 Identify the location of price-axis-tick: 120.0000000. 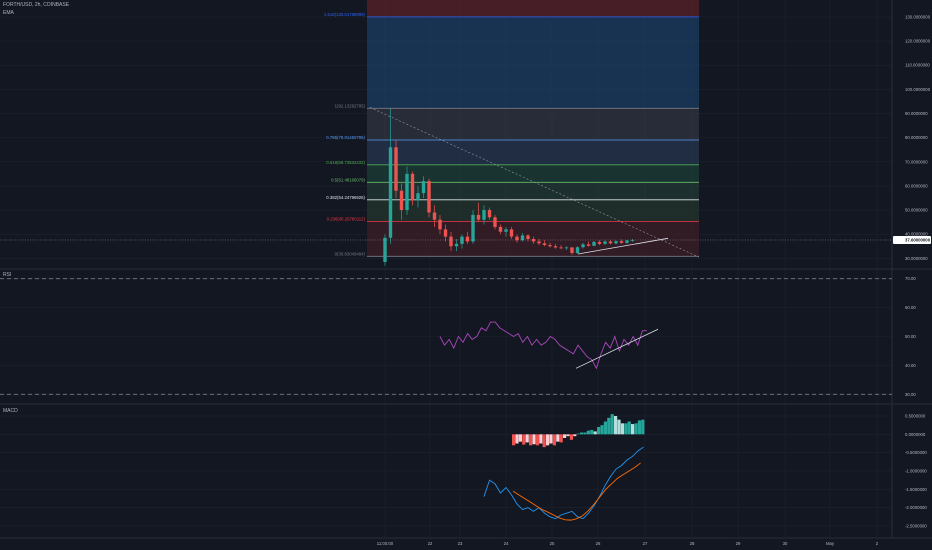
(918, 41).